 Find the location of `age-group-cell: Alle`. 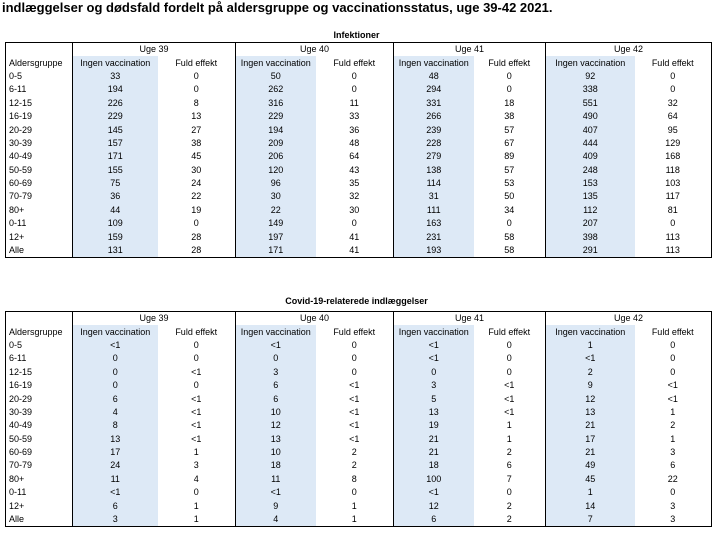

age-group-cell: Alle is located at coordinates (39, 520).